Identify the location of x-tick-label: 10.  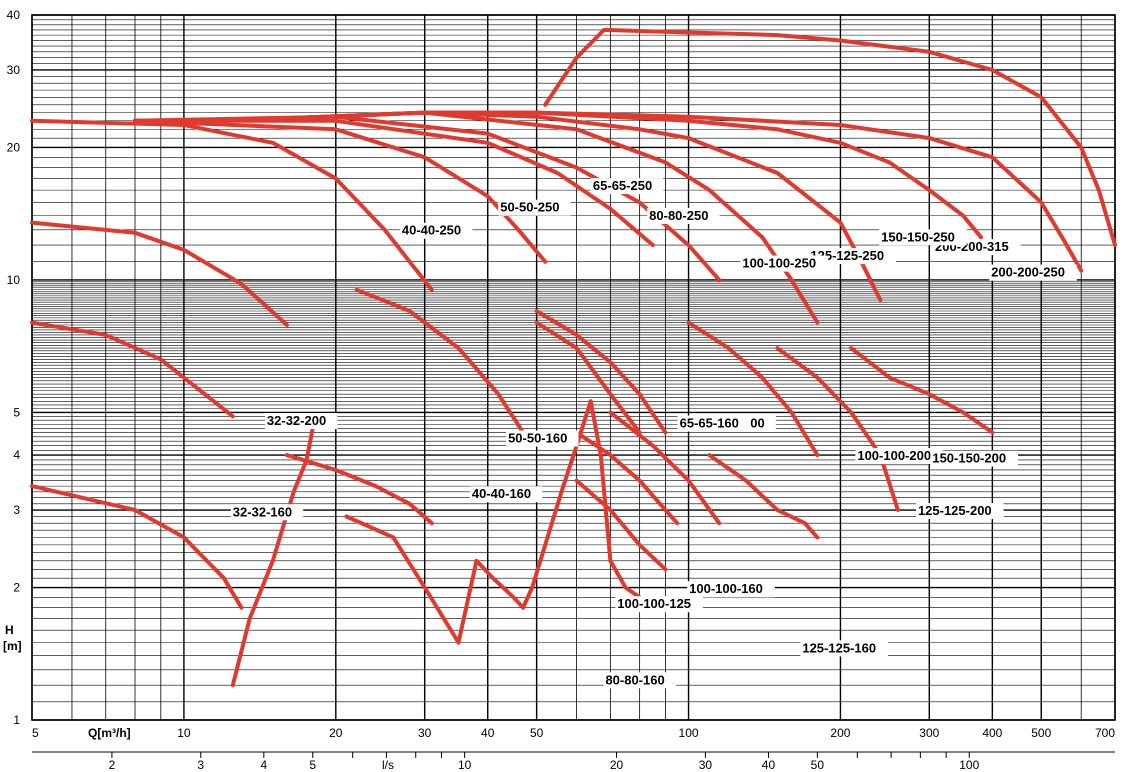
(184, 733).